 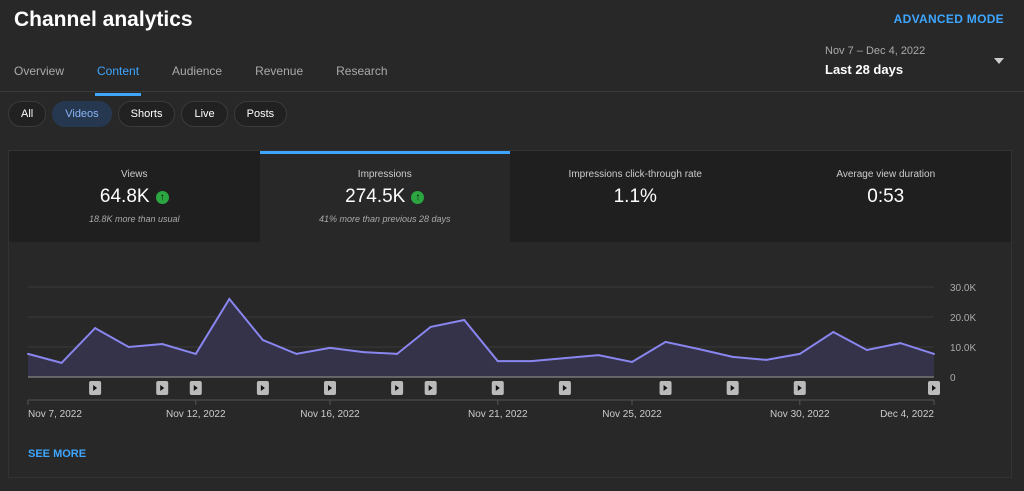 What do you see at coordinates (39, 71) in the screenshot?
I see `tab-overview: Overview` at bounding box center [39, 71].